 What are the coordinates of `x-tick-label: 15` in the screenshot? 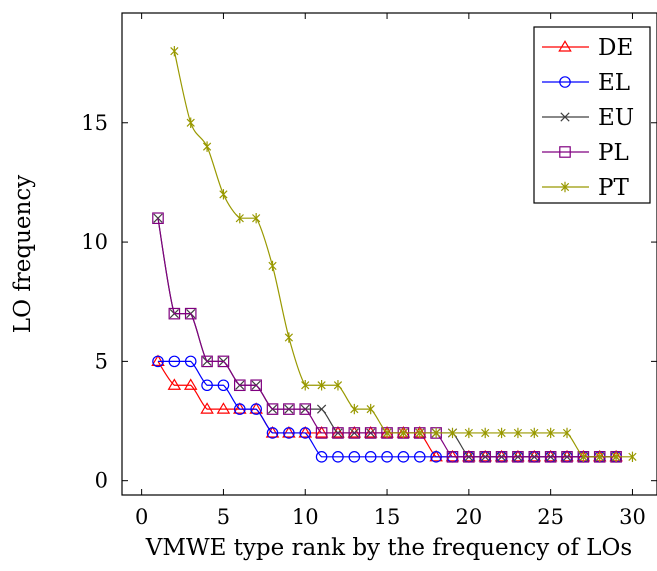 It's located at (387, 517).